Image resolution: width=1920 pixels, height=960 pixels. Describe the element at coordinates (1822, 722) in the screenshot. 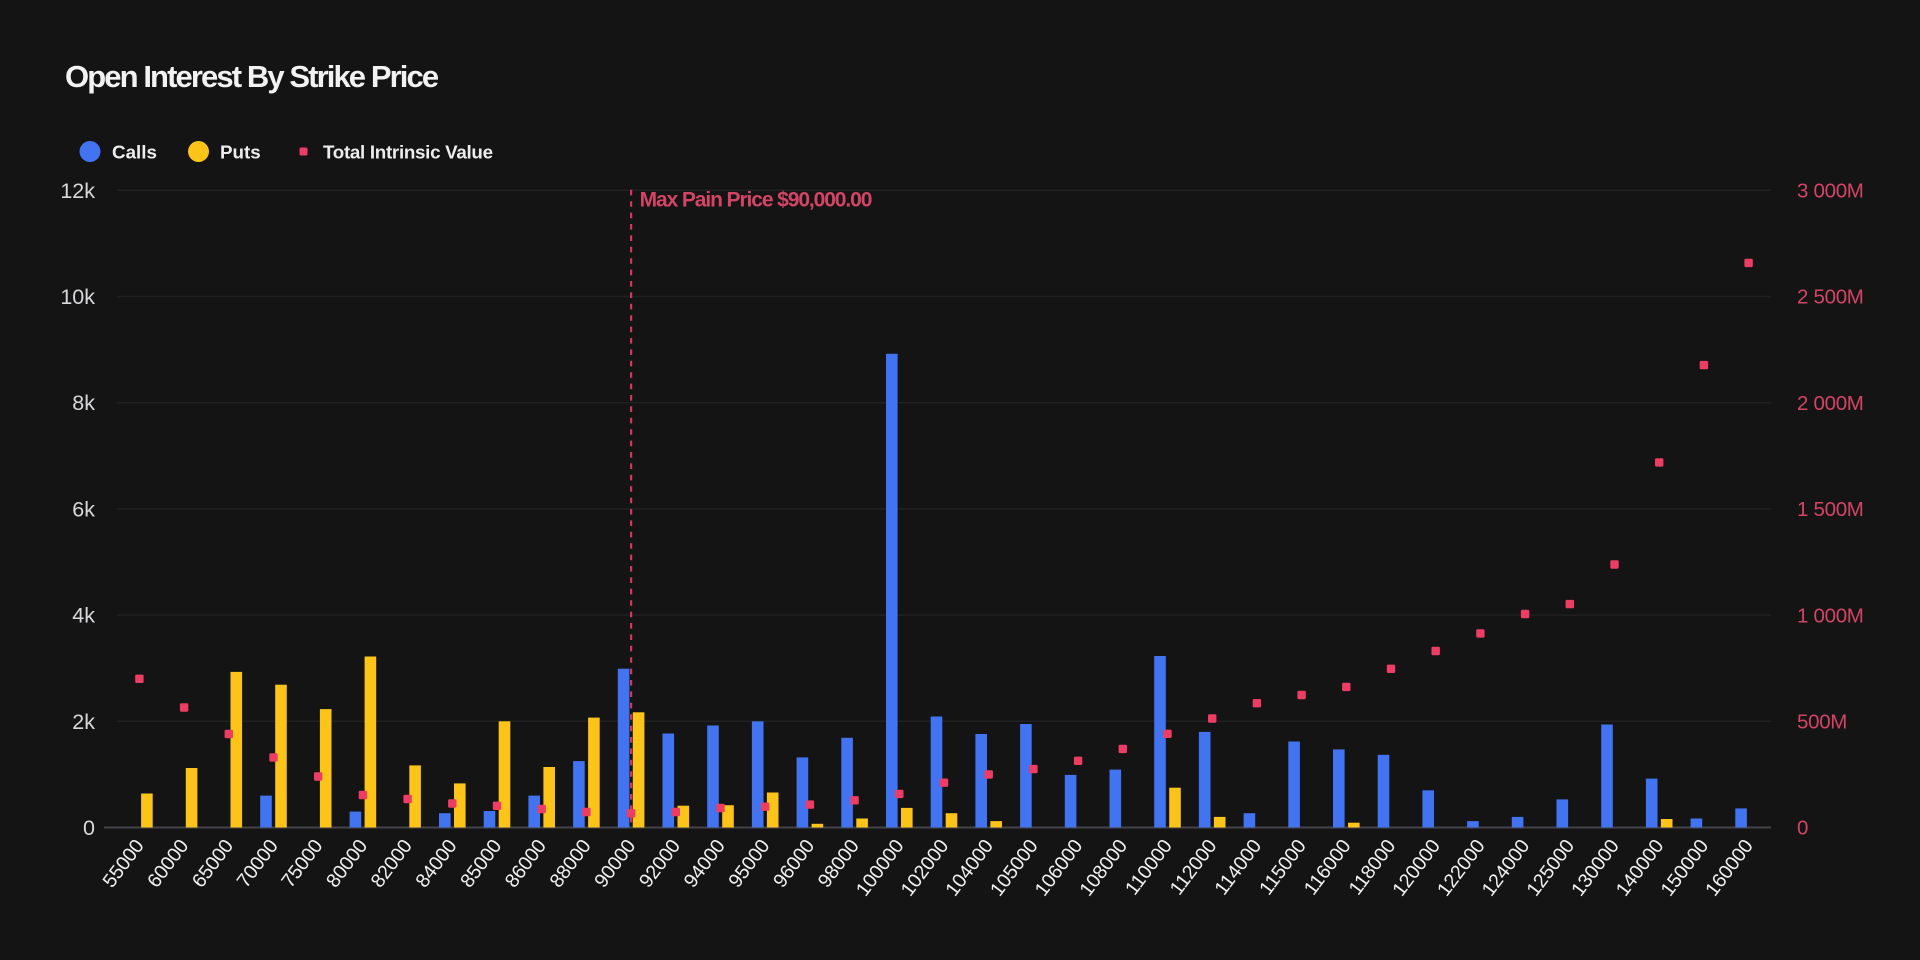

I see `svg-text: 500M` at that location.